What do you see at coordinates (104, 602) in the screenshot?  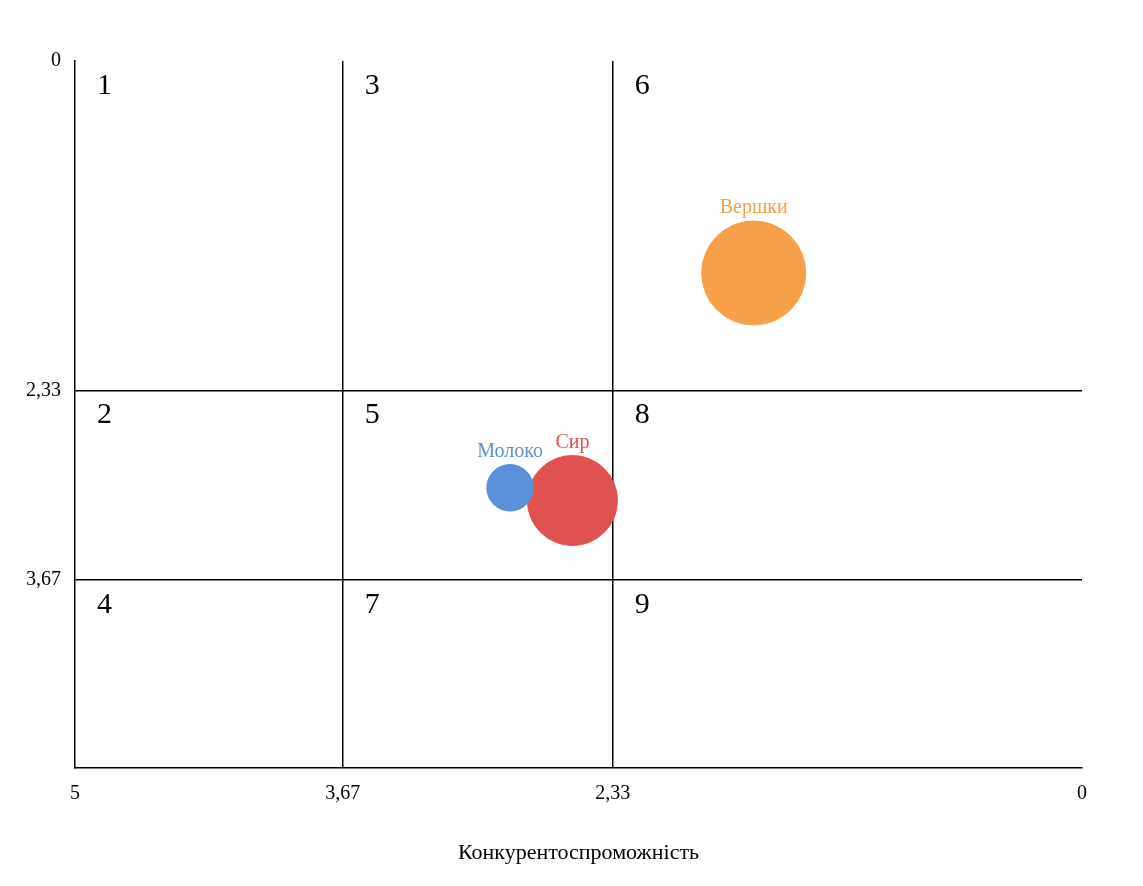 I see `annotation: 4` at bounding box center [104, 602].